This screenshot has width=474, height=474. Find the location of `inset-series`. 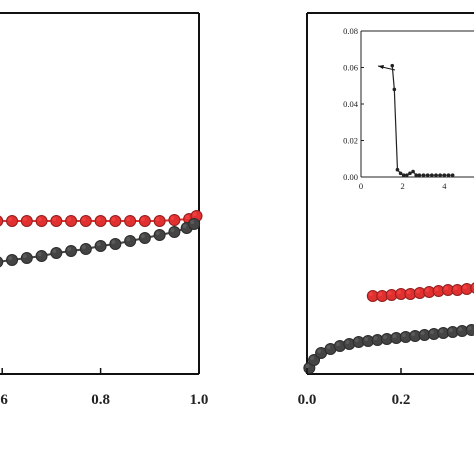

inset-series is located at coordinates (422, 120).